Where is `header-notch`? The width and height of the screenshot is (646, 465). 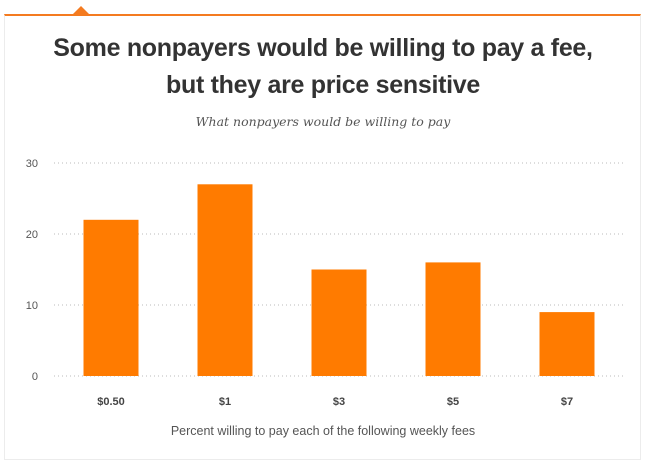 header-notch is located at coordinates (81, 10).